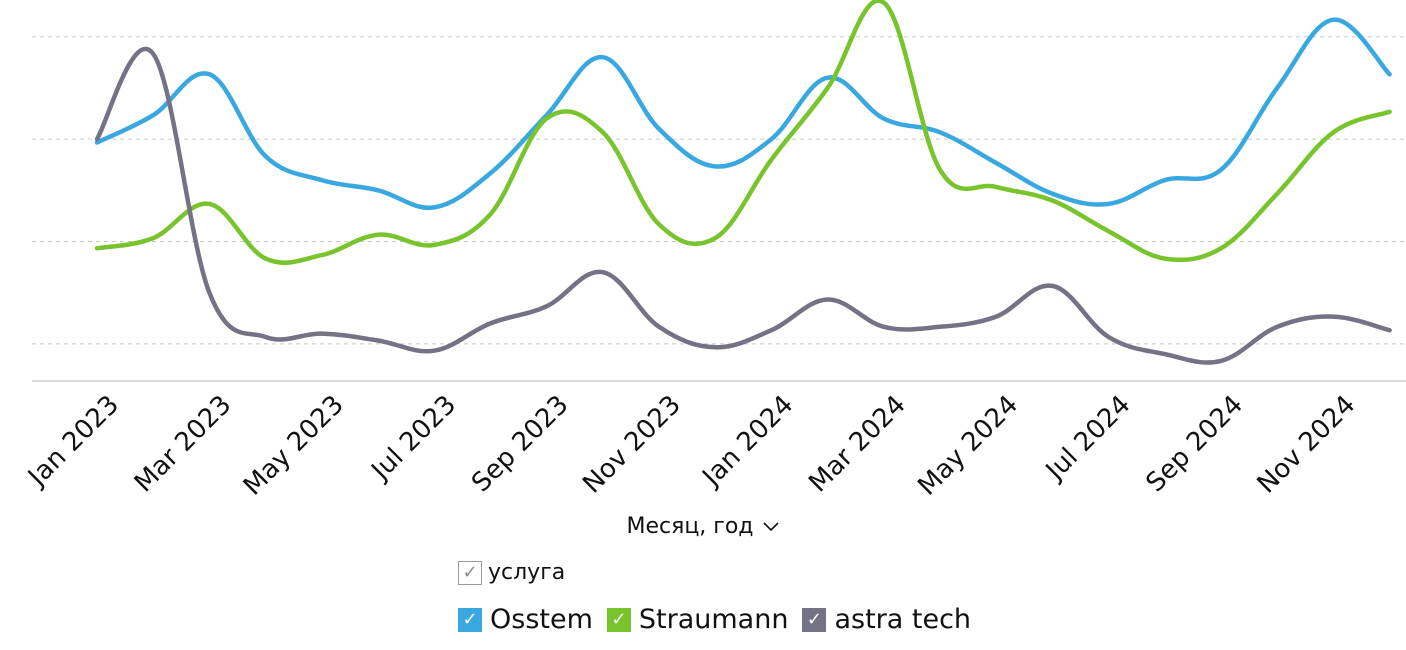 The width and height of the screenshot is (1406, 650). I want to click on legend-item-astra-tech: ✓ astra tech, so click(886, 619).